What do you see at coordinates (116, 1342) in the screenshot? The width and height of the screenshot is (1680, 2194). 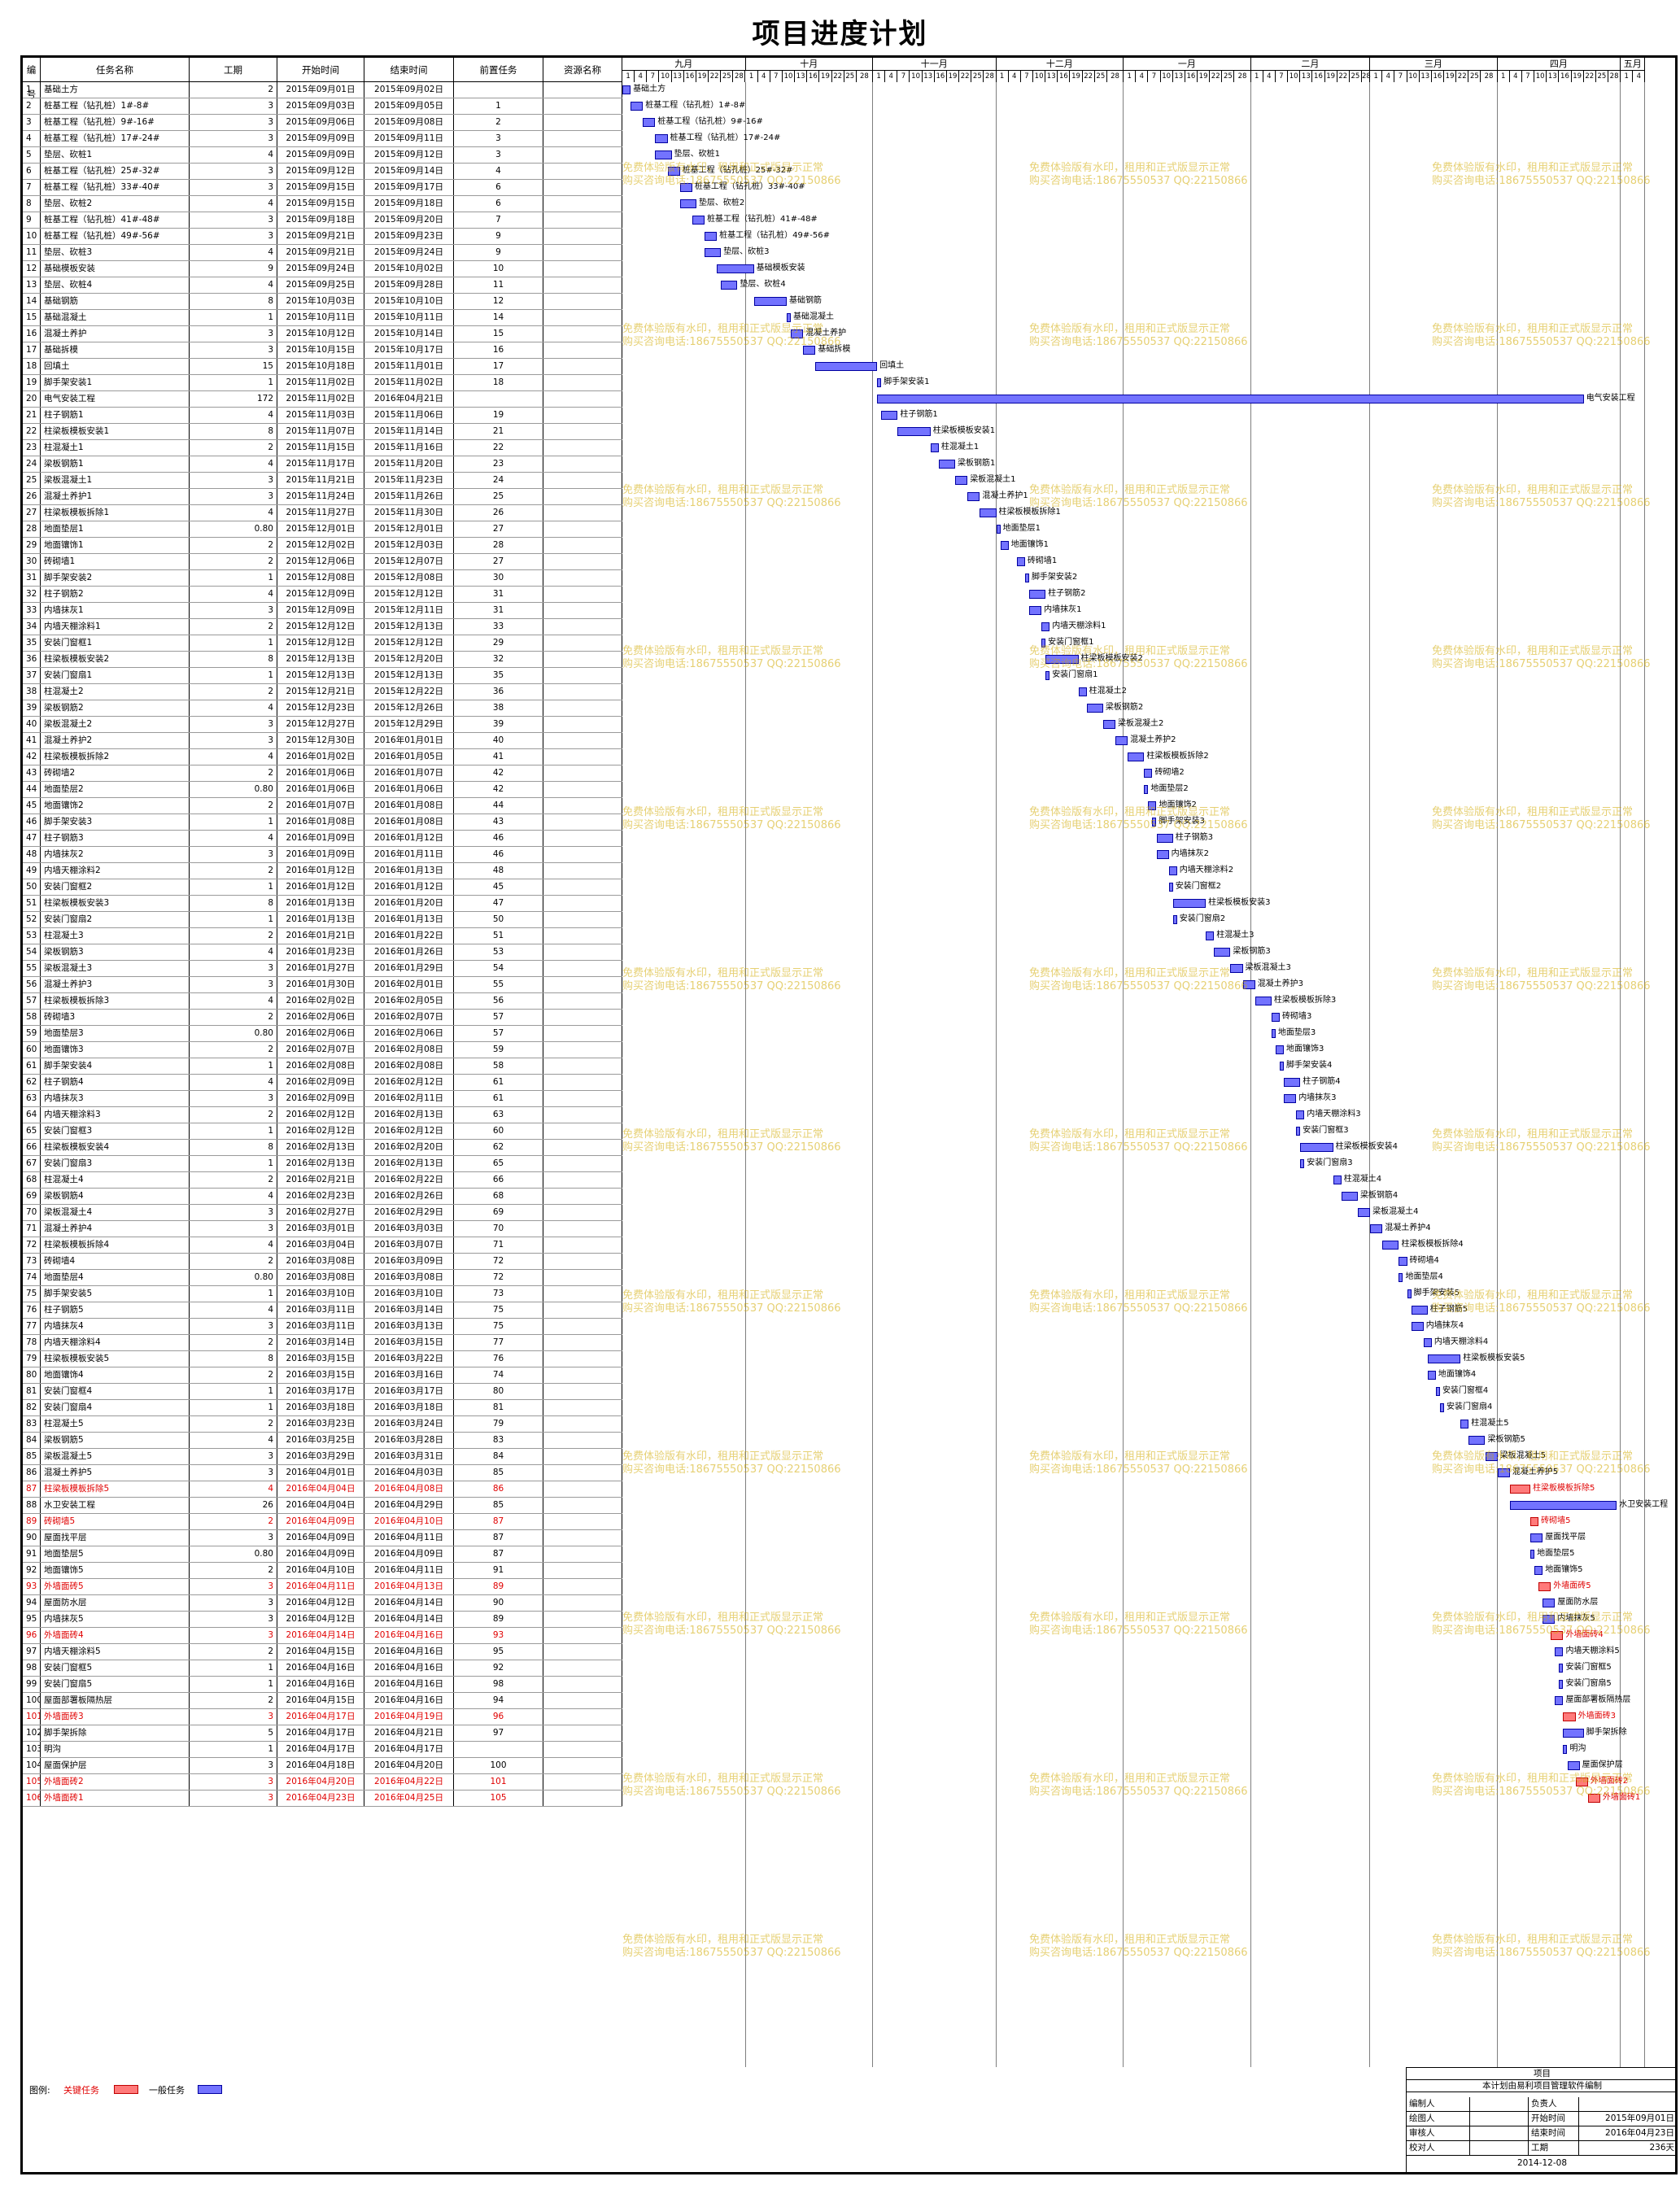 I see `cell-name: 内墙天棚涂料4` at bounding box center [116, 1342].